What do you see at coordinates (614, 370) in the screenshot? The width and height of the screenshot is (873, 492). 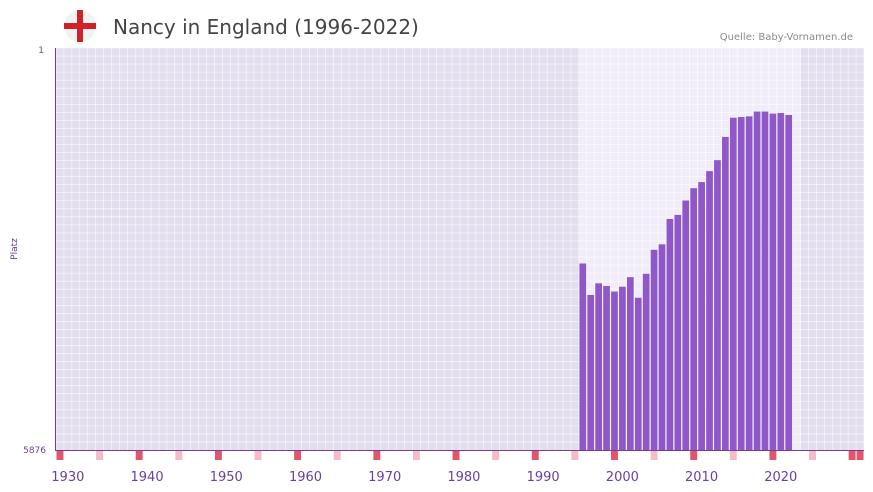 I see `bar-1998` at bounding box center [614, 370].